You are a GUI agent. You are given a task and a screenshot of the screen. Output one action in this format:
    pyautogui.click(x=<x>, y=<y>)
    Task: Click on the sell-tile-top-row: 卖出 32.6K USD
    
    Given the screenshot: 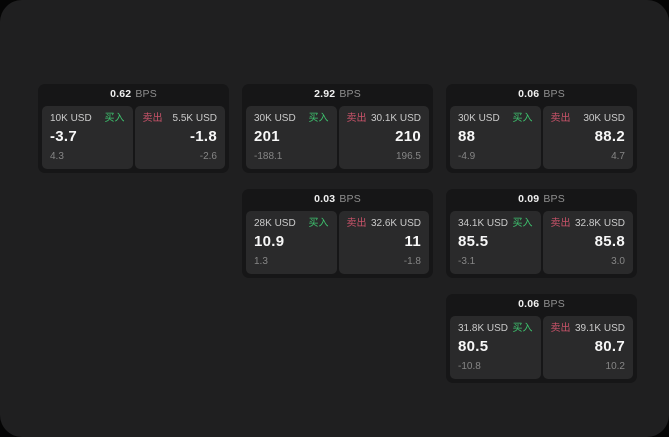 What is the action you would take?
    pyautogui.click(x=384, y=224)
    